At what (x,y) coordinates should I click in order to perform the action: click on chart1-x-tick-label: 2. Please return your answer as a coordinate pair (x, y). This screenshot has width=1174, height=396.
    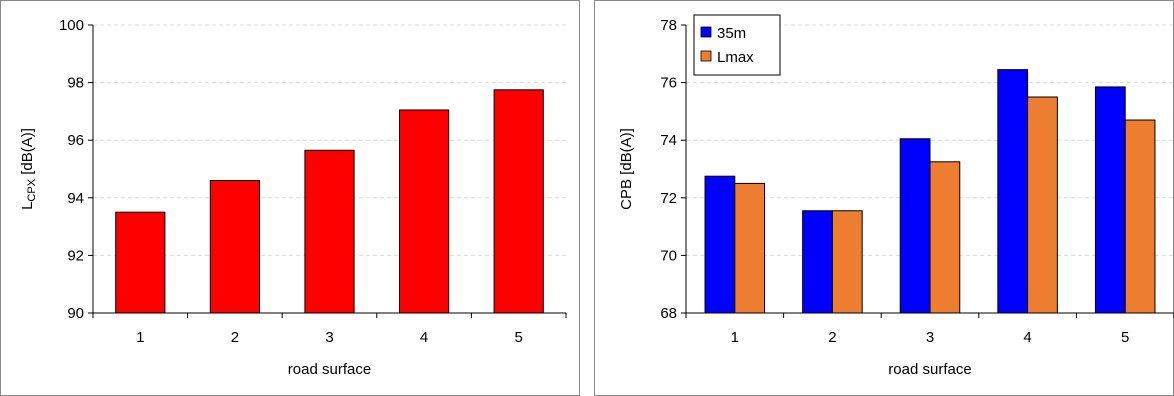
    Looking at the image, I should click on (832, 337).